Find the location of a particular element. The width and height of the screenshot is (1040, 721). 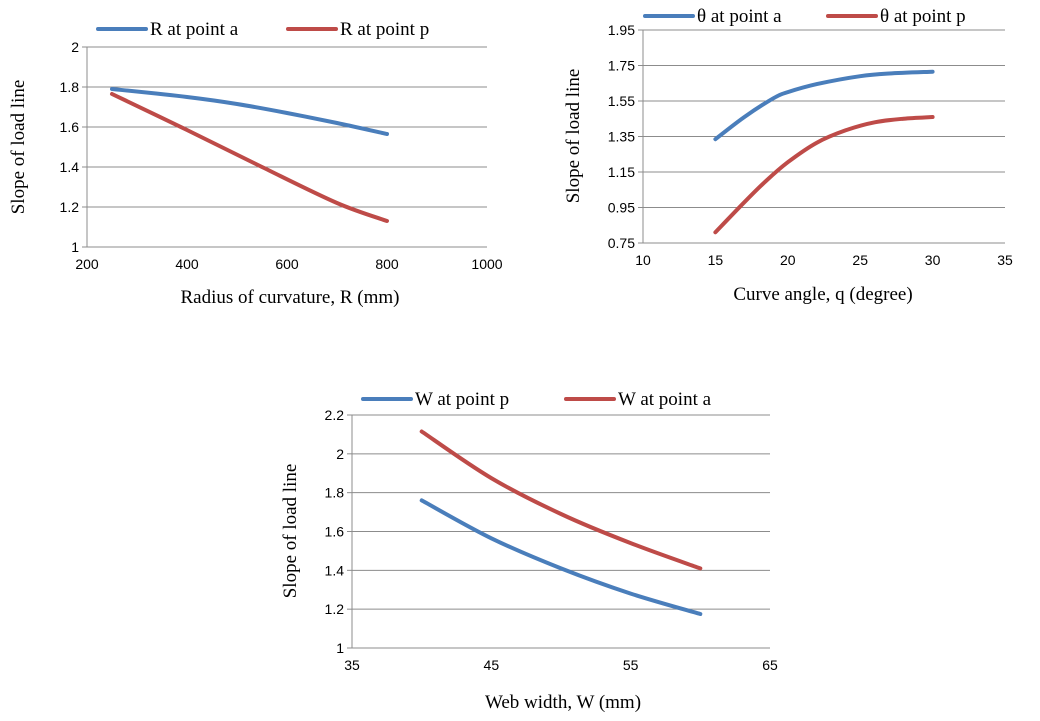

y-tick-label: 0.95 is located at coordinates (621, 208).